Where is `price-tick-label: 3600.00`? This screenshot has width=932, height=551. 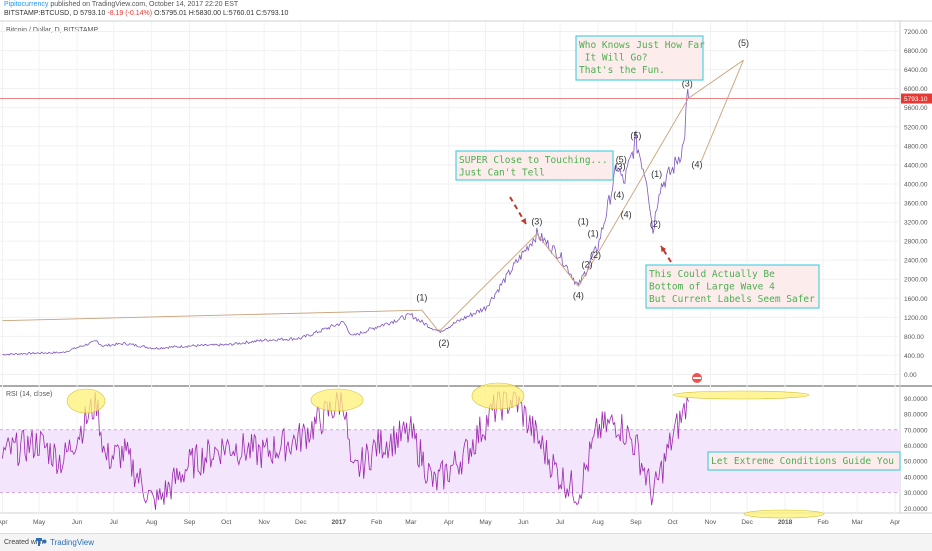
price-tick-label: 3600.00 is located at coordinates (916, 204).